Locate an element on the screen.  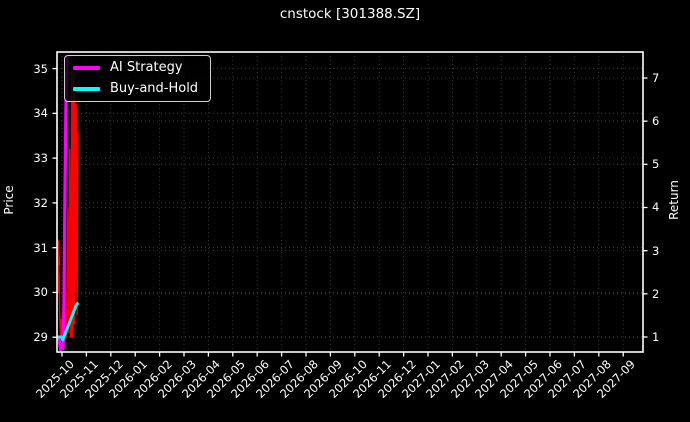
legend-item: Buy-and-Hold is located at coordinates (137, 89).